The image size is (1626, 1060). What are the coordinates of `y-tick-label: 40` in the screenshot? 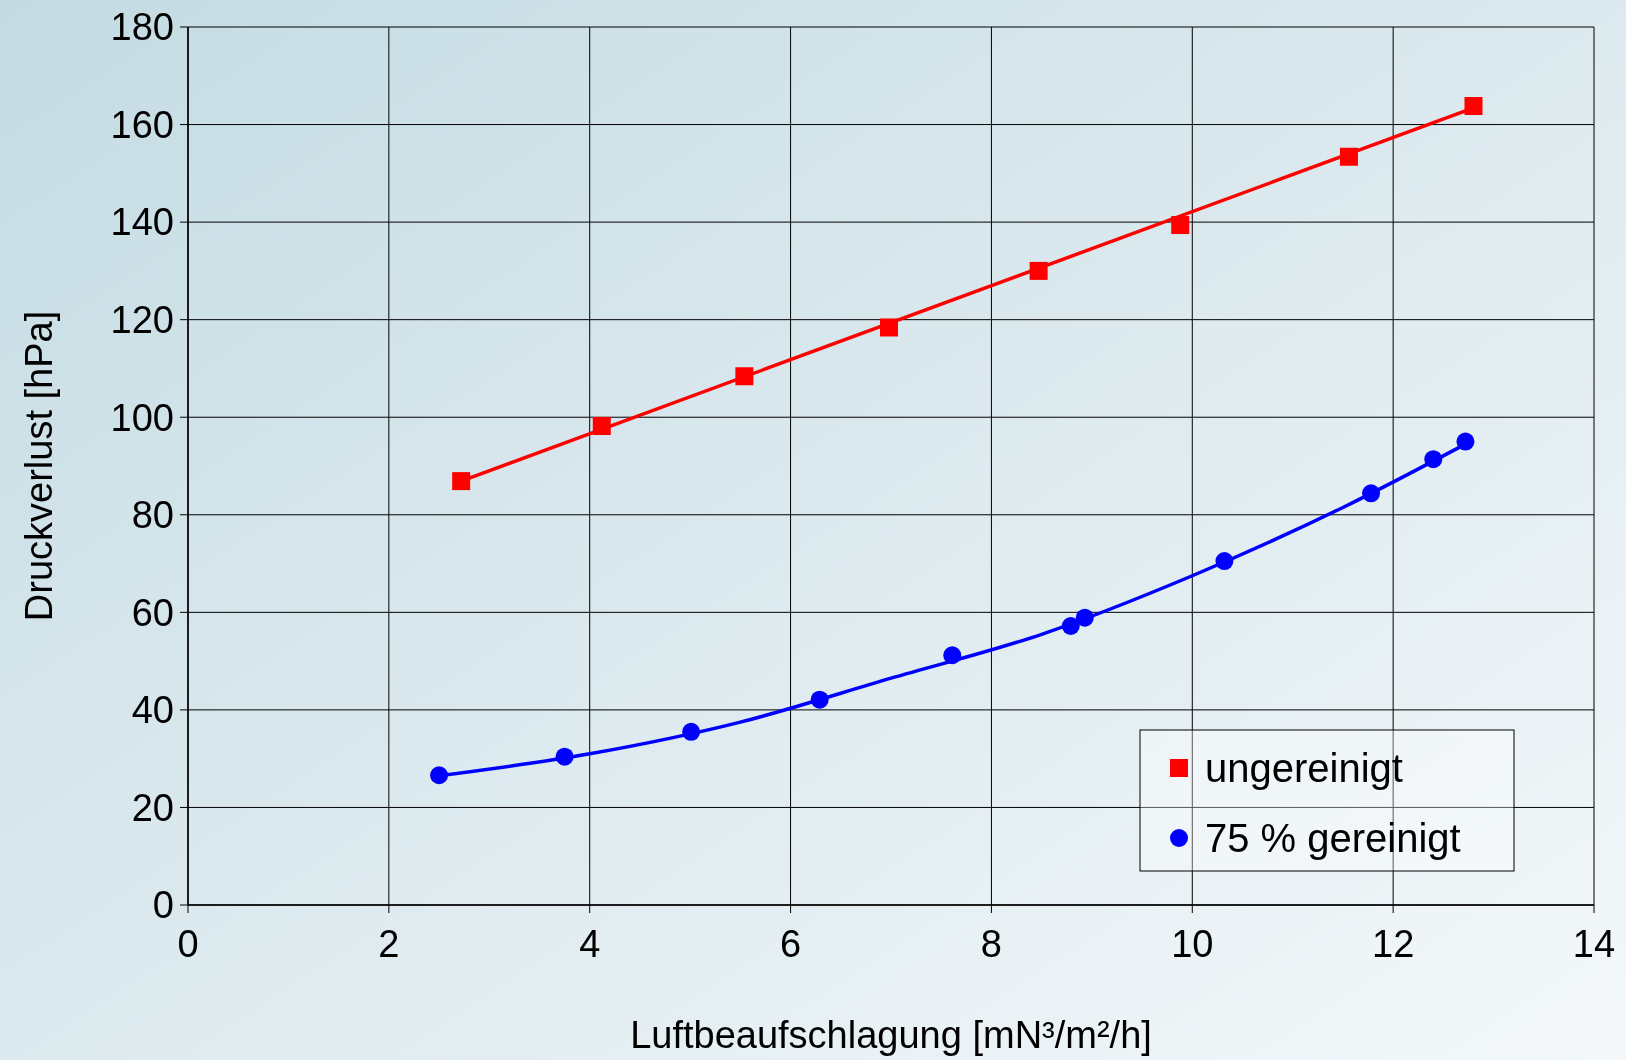 It's located at (152, 710).